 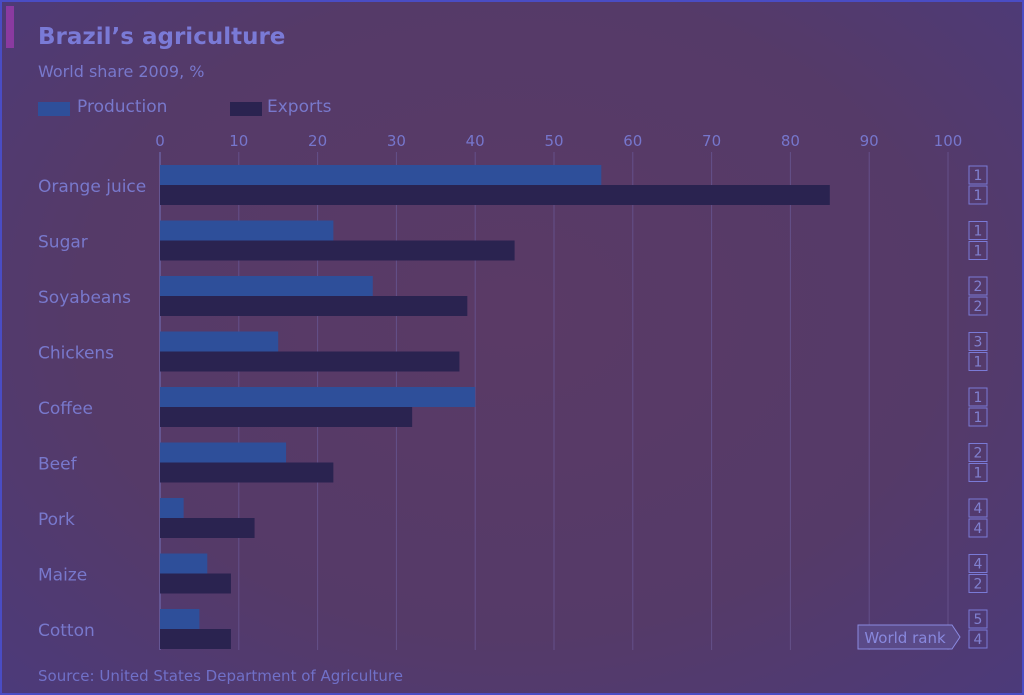 I want to click on world-rank-callout, so click(x=909, y=637).